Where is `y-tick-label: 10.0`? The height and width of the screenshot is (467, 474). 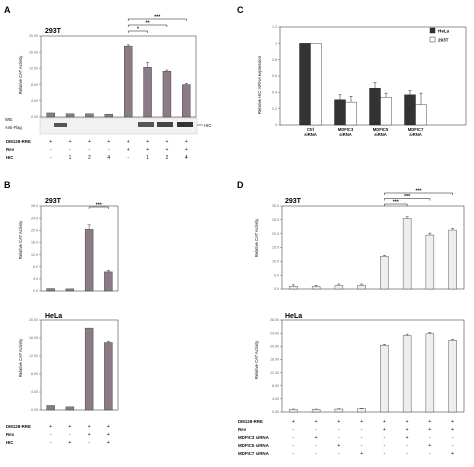
y-tick-label: 10.0 is located at coordinates (275, 262).